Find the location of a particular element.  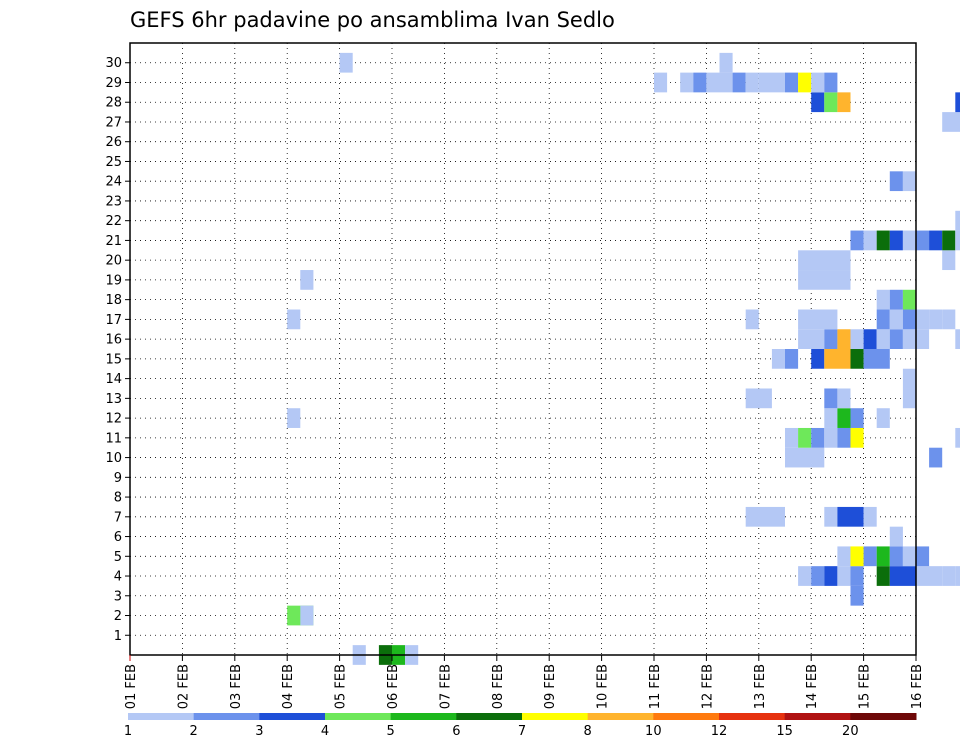

x-tick-label: 01 FEB is located at coordinates (131, 686).